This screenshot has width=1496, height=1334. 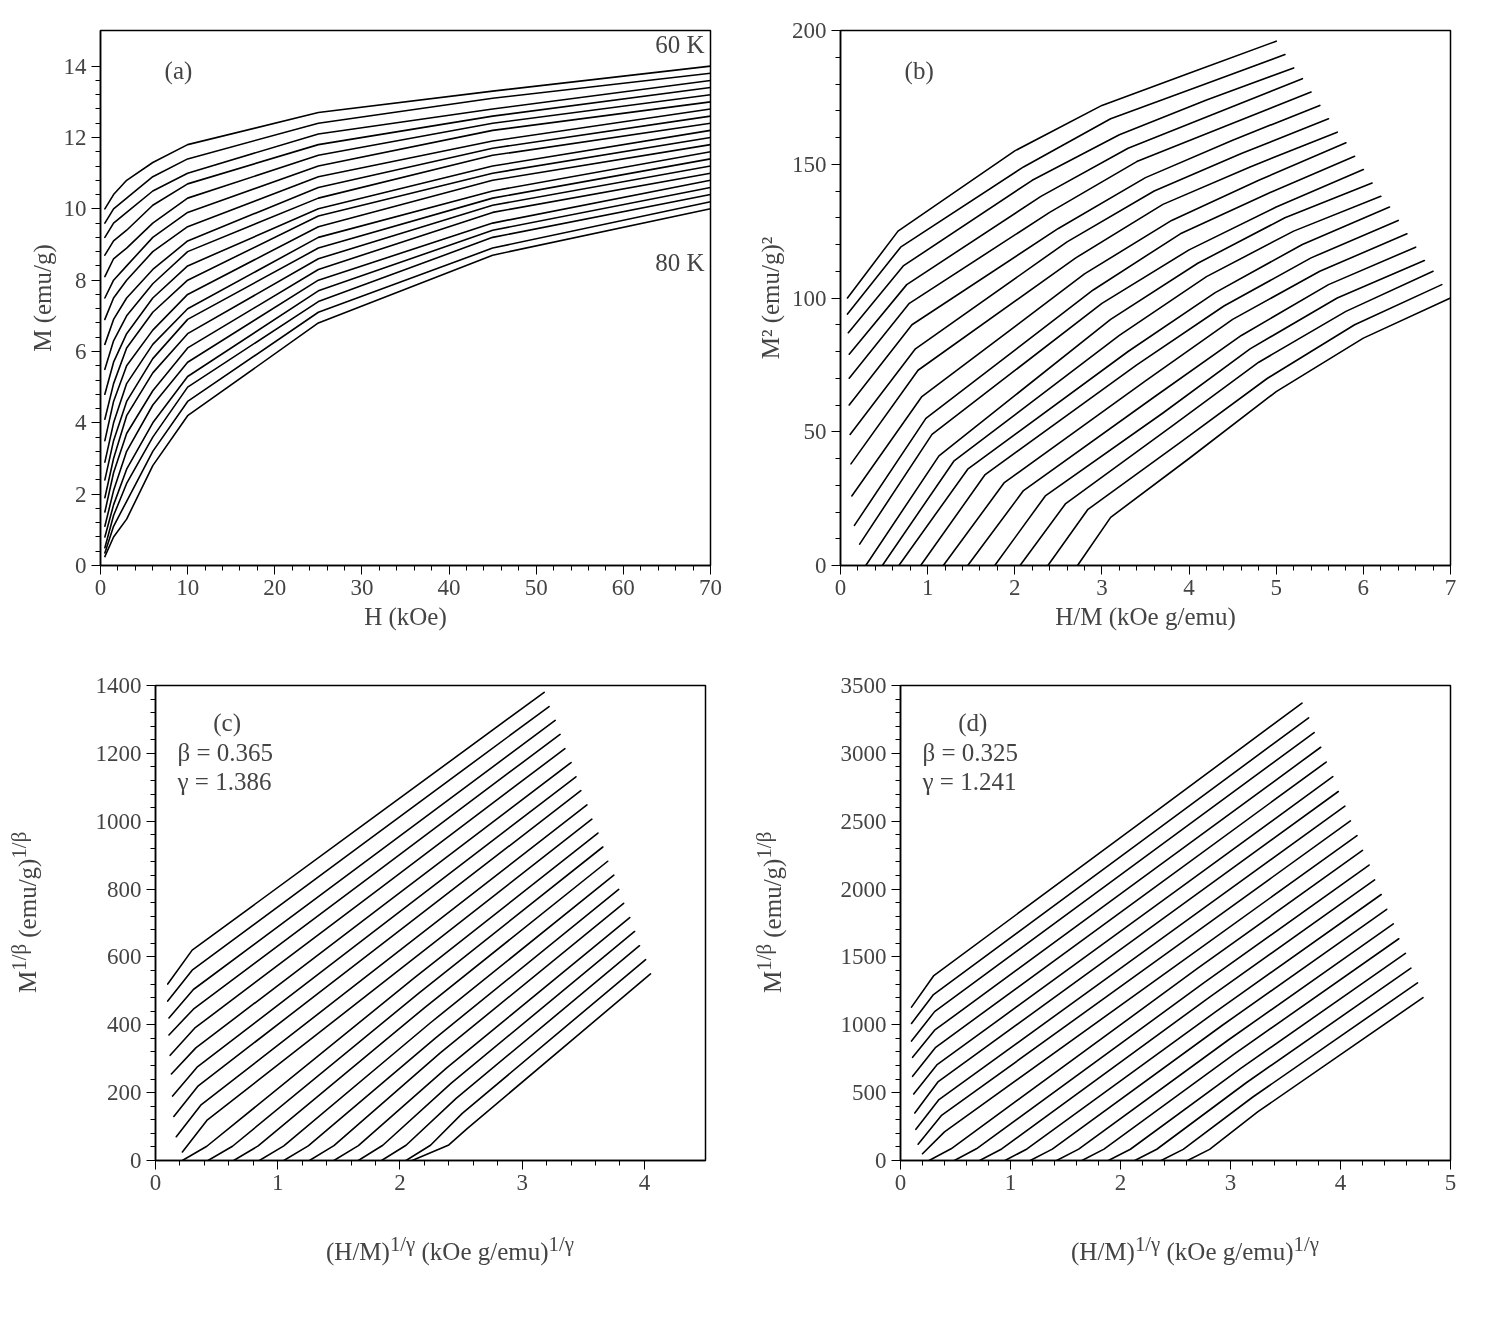 What do you see at coordinates (124, 957) in the screenshot?
I see `y-tick-label: 600` at bounding box center [124, 957].